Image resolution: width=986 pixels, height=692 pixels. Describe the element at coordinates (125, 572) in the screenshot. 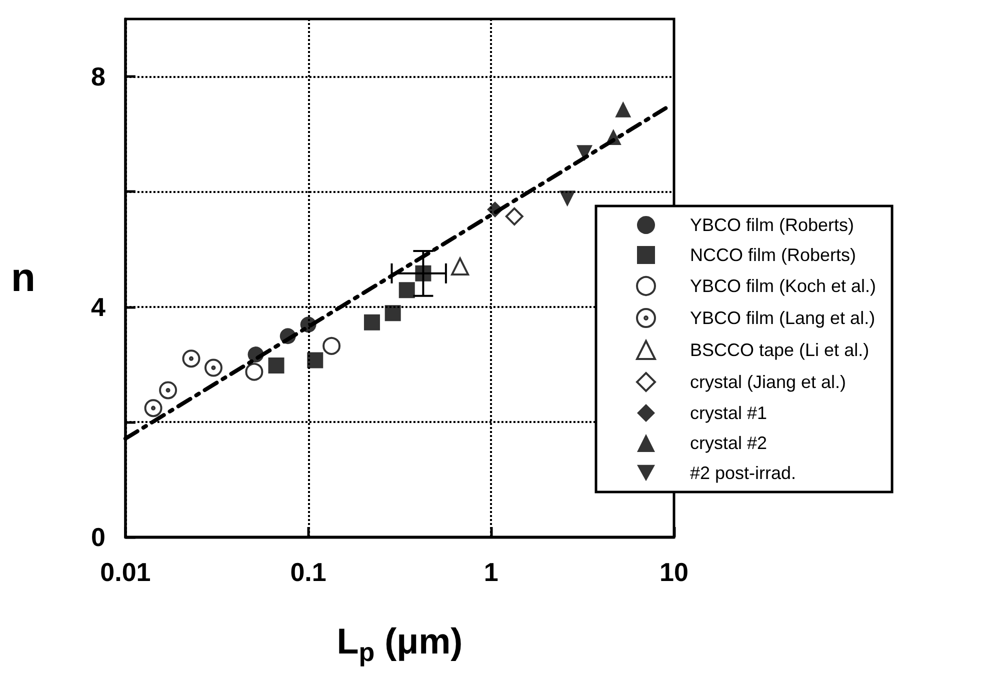

I see `x-tick-label: 0.01` at that location.